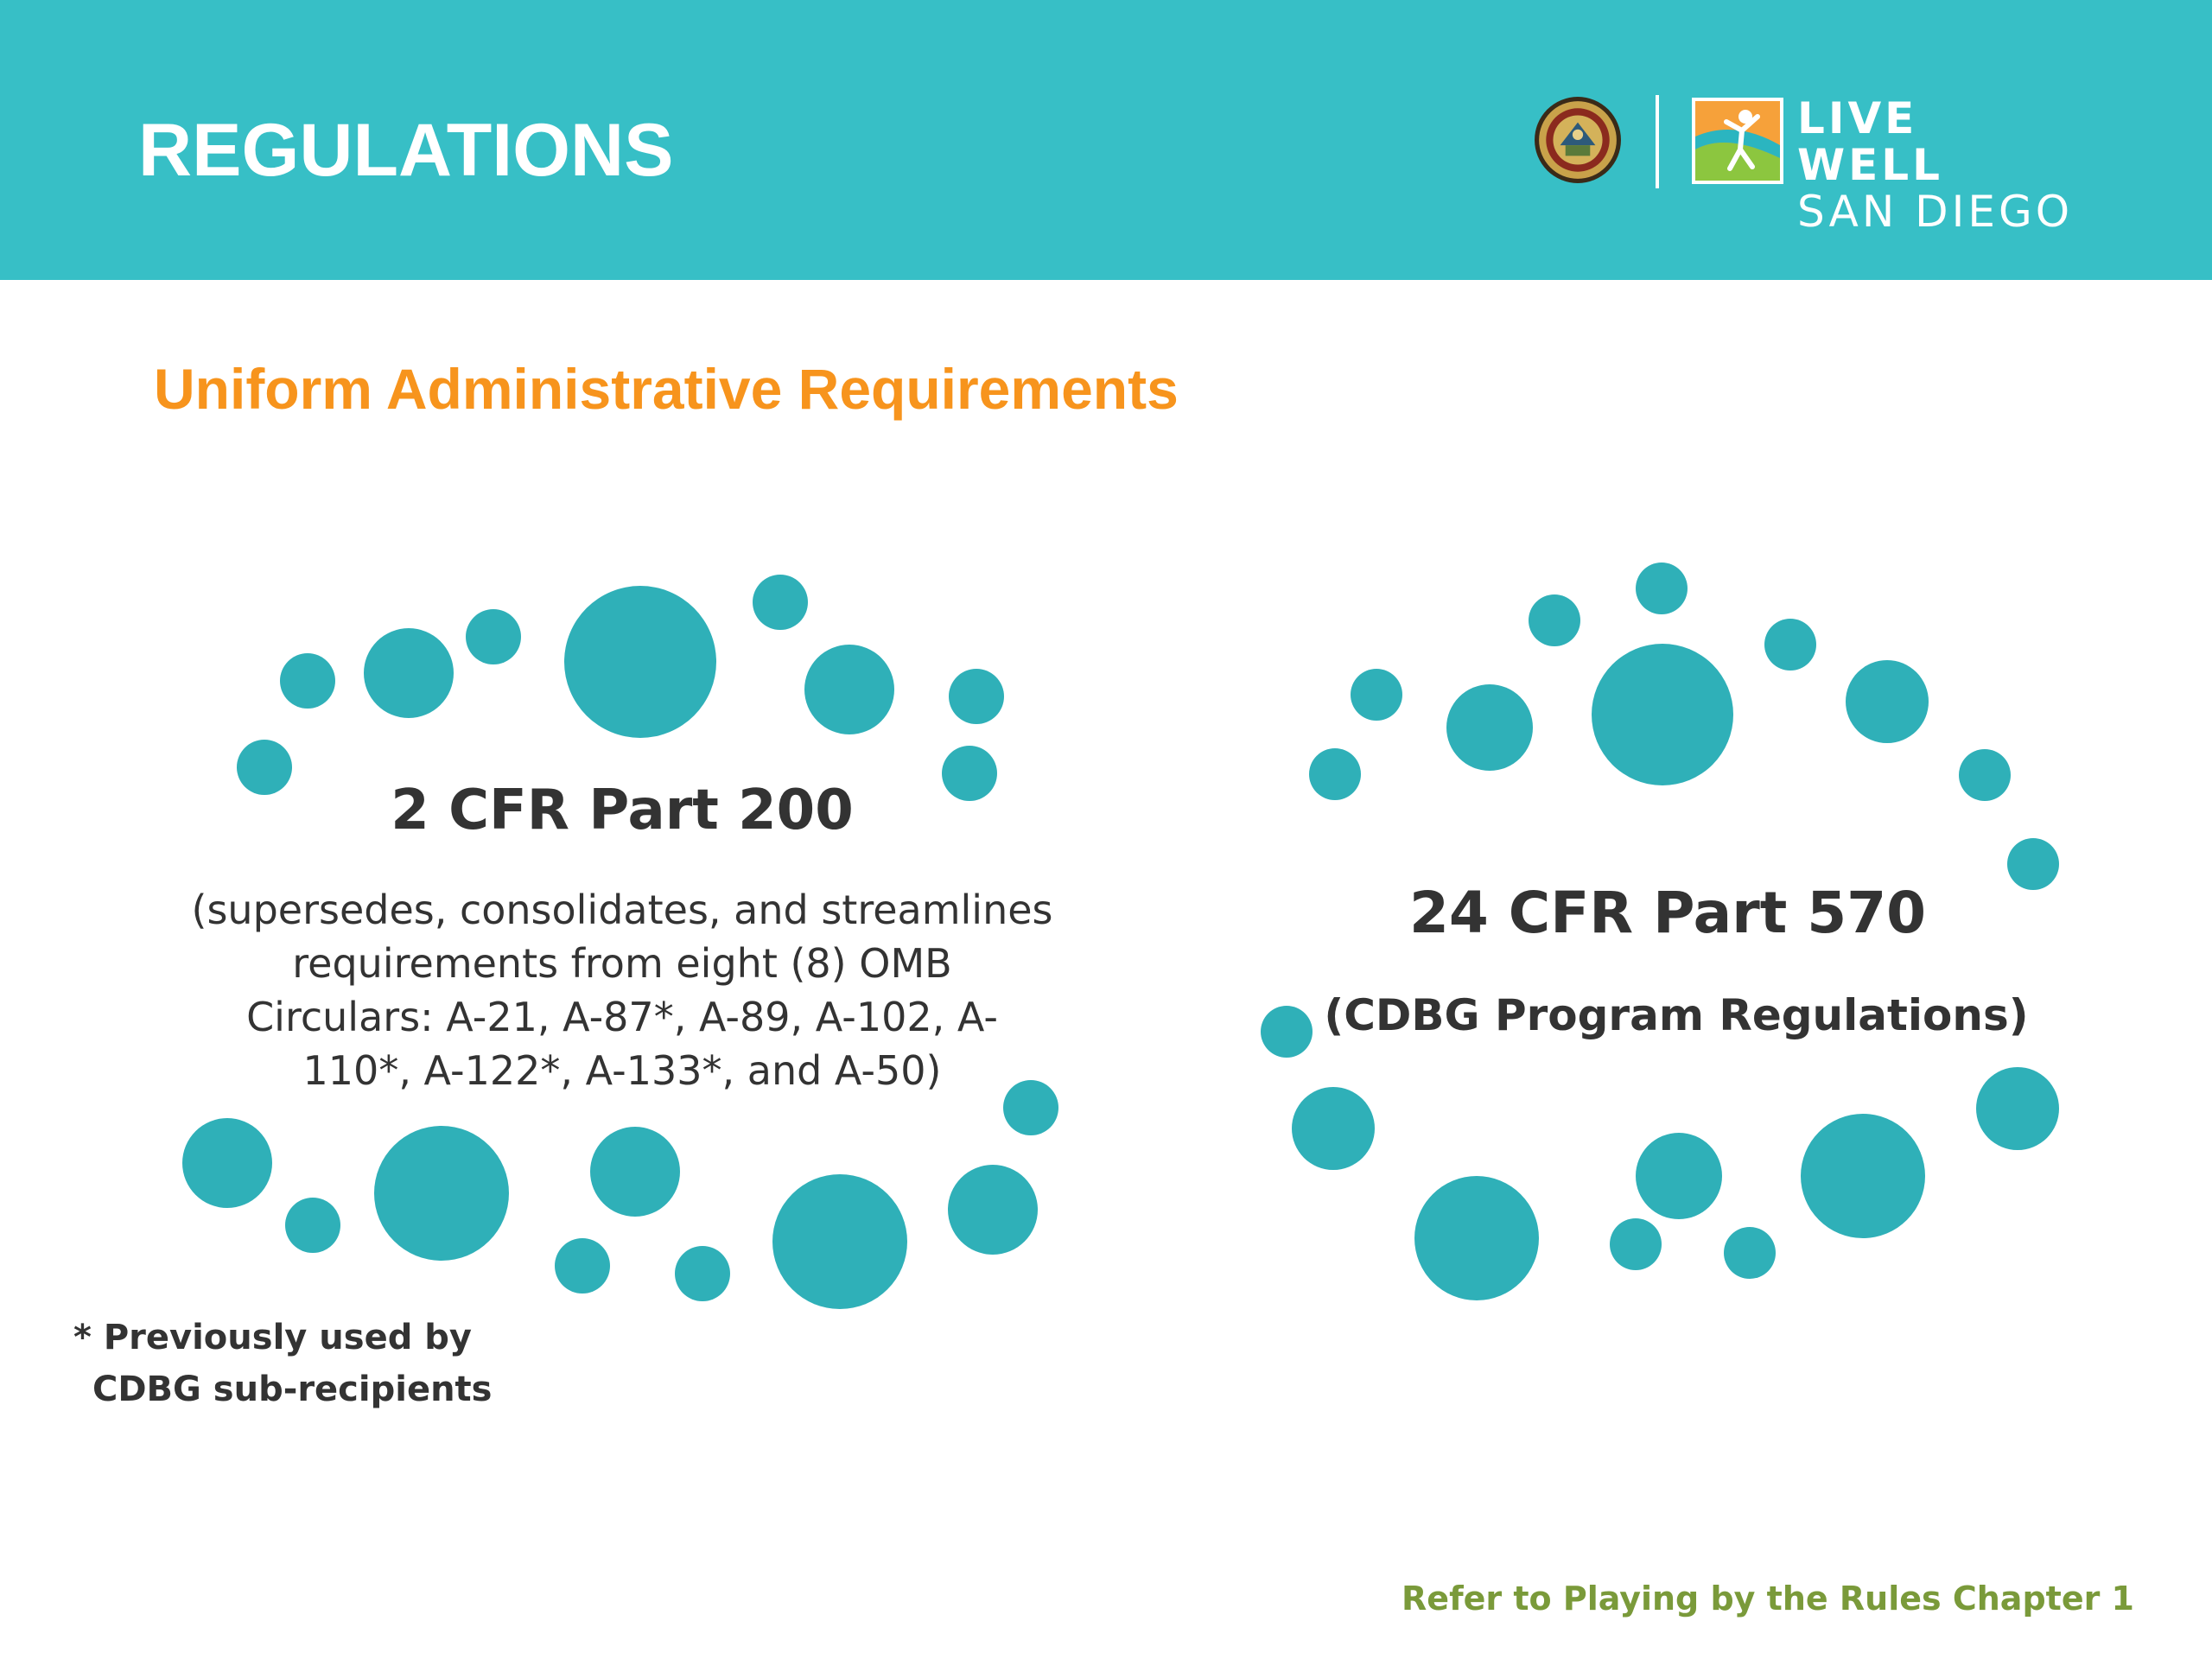 Image resolution: width=2212 pixels, height=1659 pixels. What do you see at coordinates (406, 150) in the screenshot?
I see `page-title: REGULATIONS` at bounding box center [406, 150].